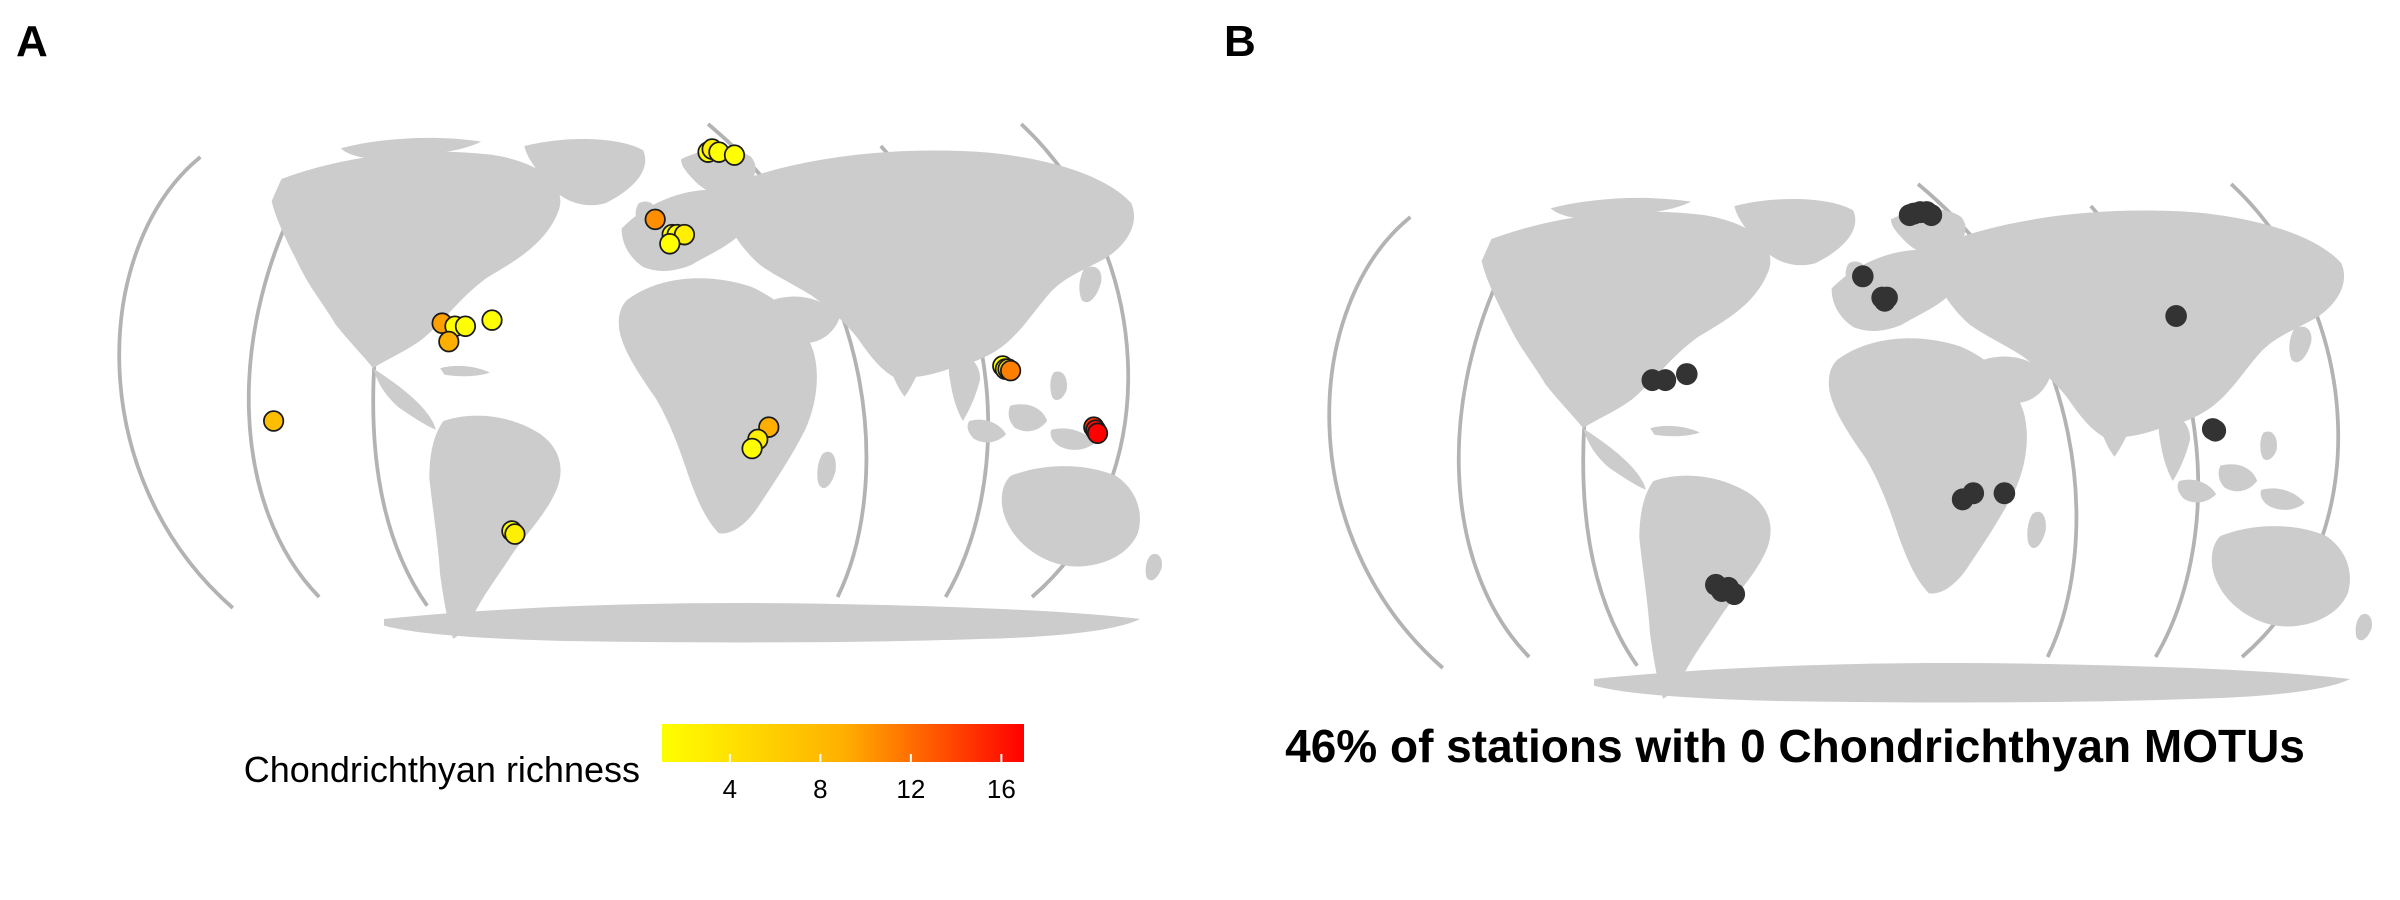  I want to click on legend-colorbar, so click(843, 743).